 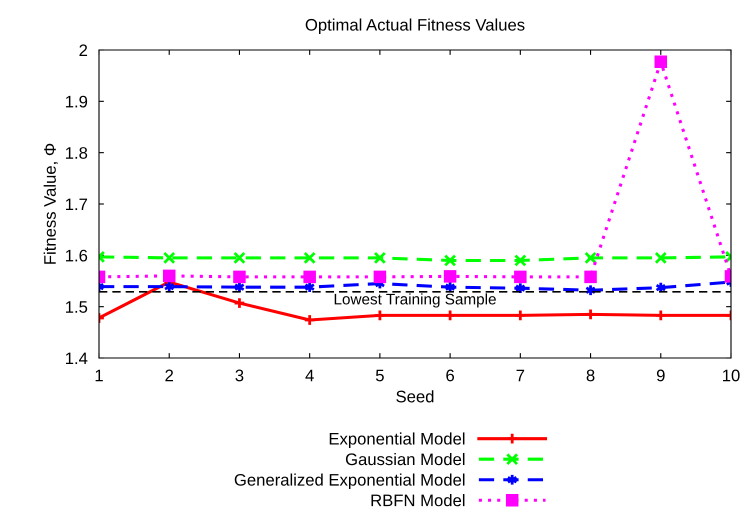 I want to click on y-tick-label: 1.6, so click(x=77, y=256).